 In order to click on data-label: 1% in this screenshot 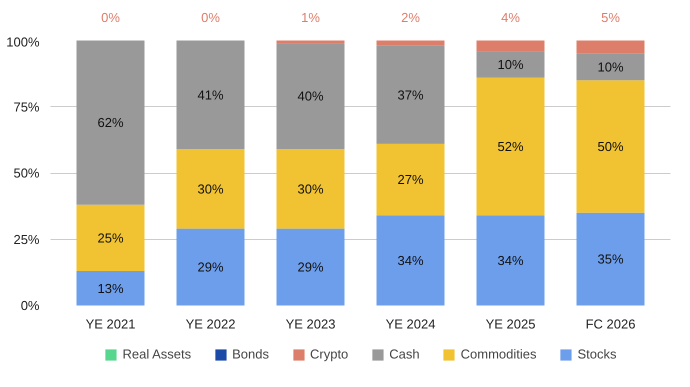, I will do `click(310, 17)`.